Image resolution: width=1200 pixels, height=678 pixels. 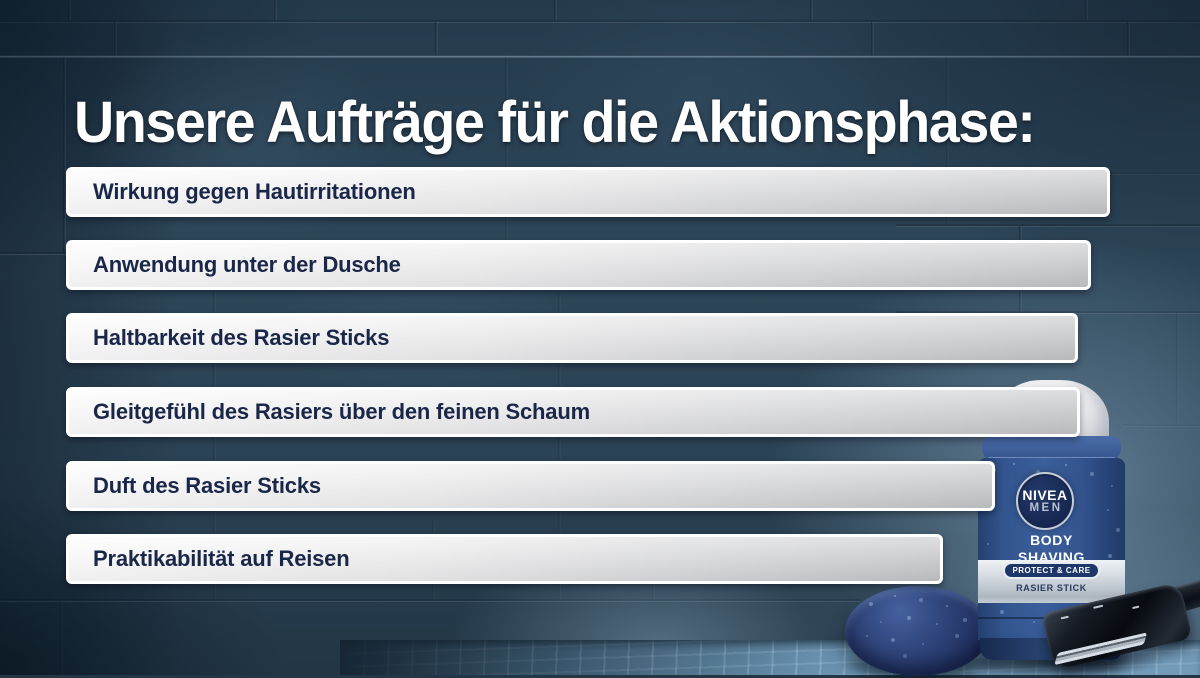 What do you see at coordinates (1051, 540) in the screenshot?
I see `category-line1: BODY` at bounding box center [1051, 540].